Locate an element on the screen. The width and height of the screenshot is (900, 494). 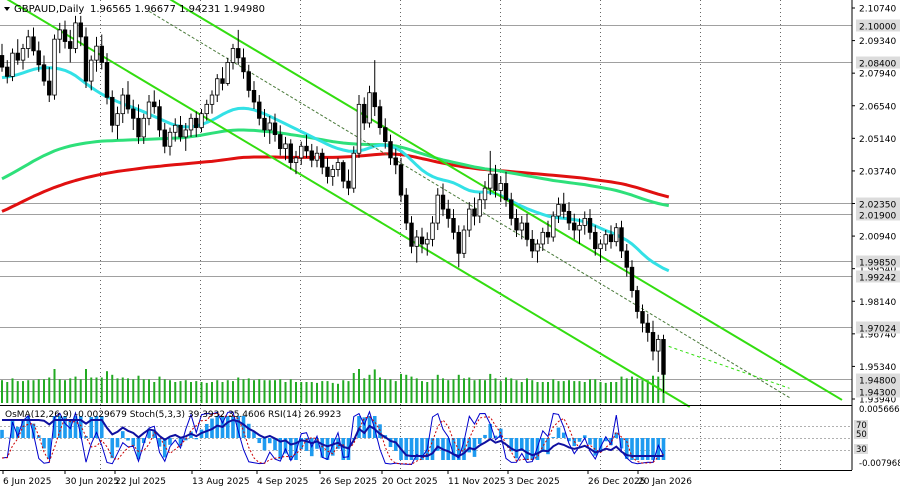
time-tick-label: 22 Jul 2025 is located at coordinates (140, 482).